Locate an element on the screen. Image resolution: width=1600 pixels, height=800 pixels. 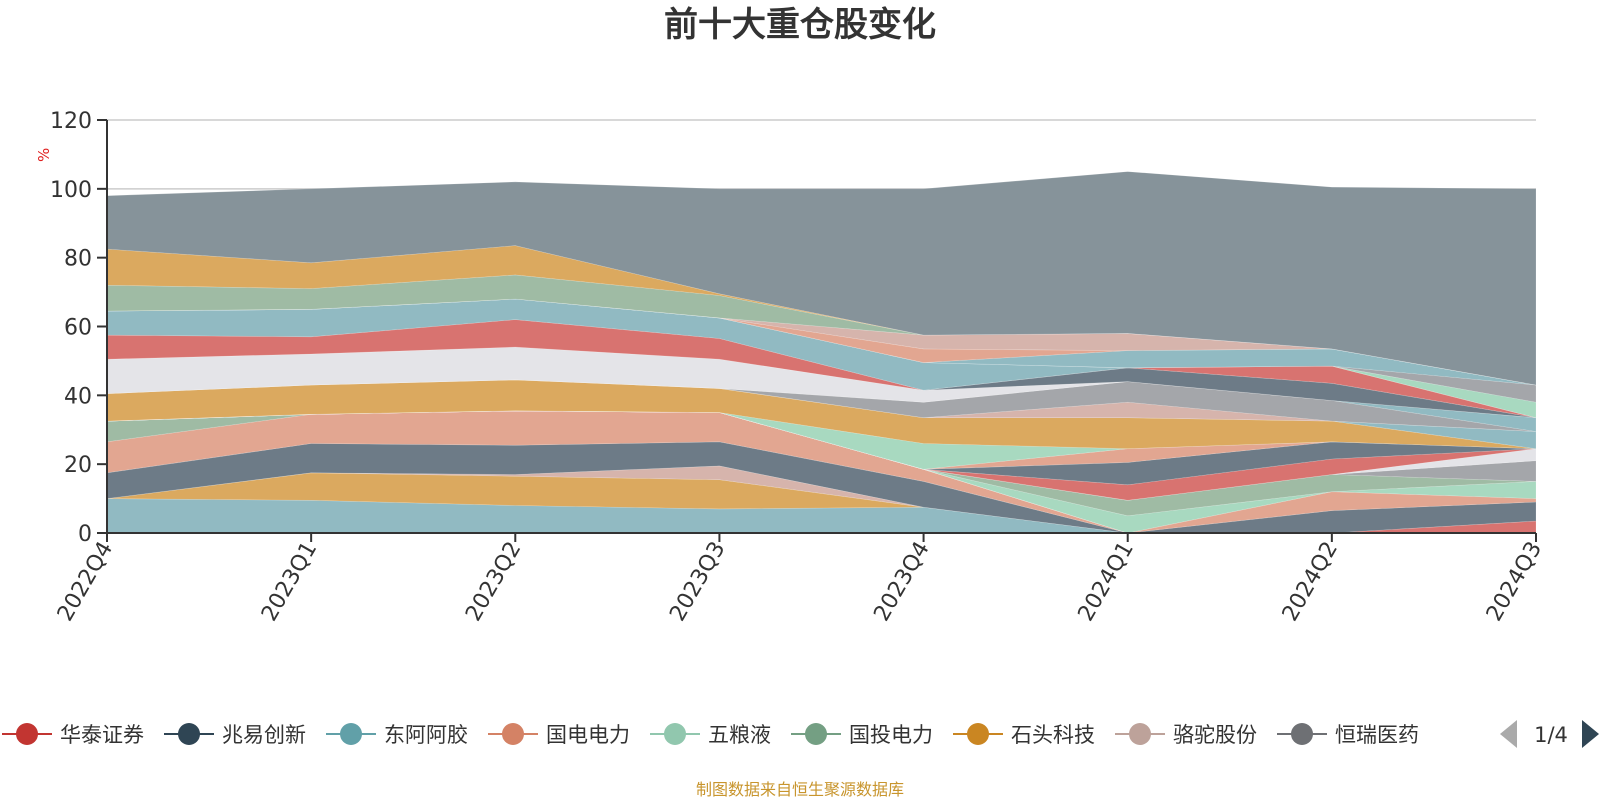
area-band-骆驼股份 is located at coordinates (821, 455).